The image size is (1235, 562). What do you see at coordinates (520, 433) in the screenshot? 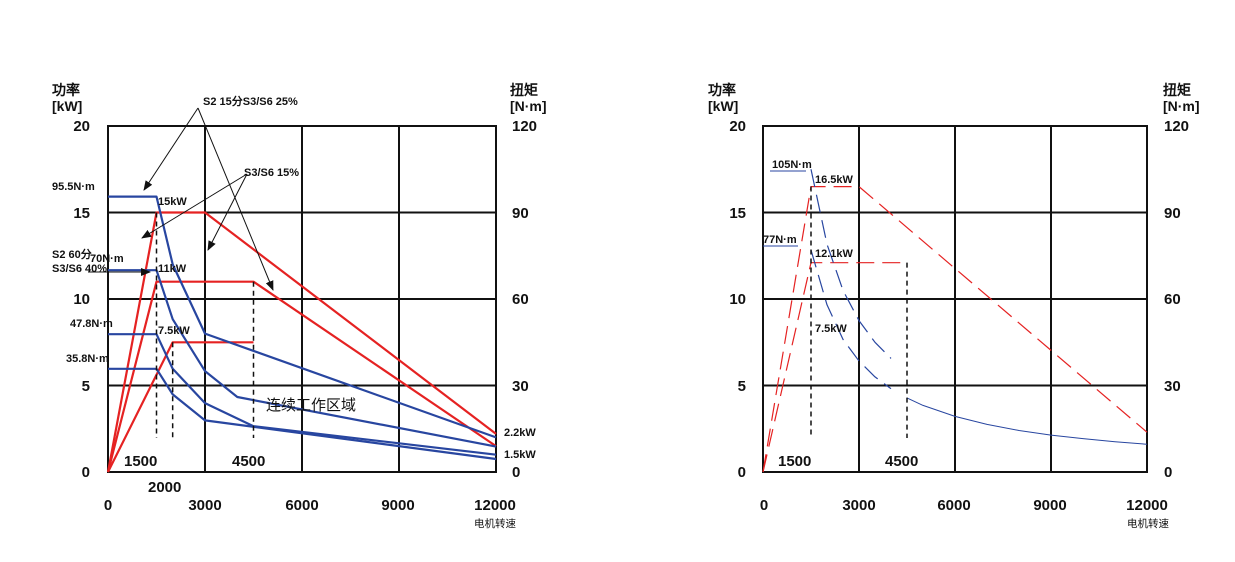
I see `power-label: 2.2kW` at bounding box center [520, 433].